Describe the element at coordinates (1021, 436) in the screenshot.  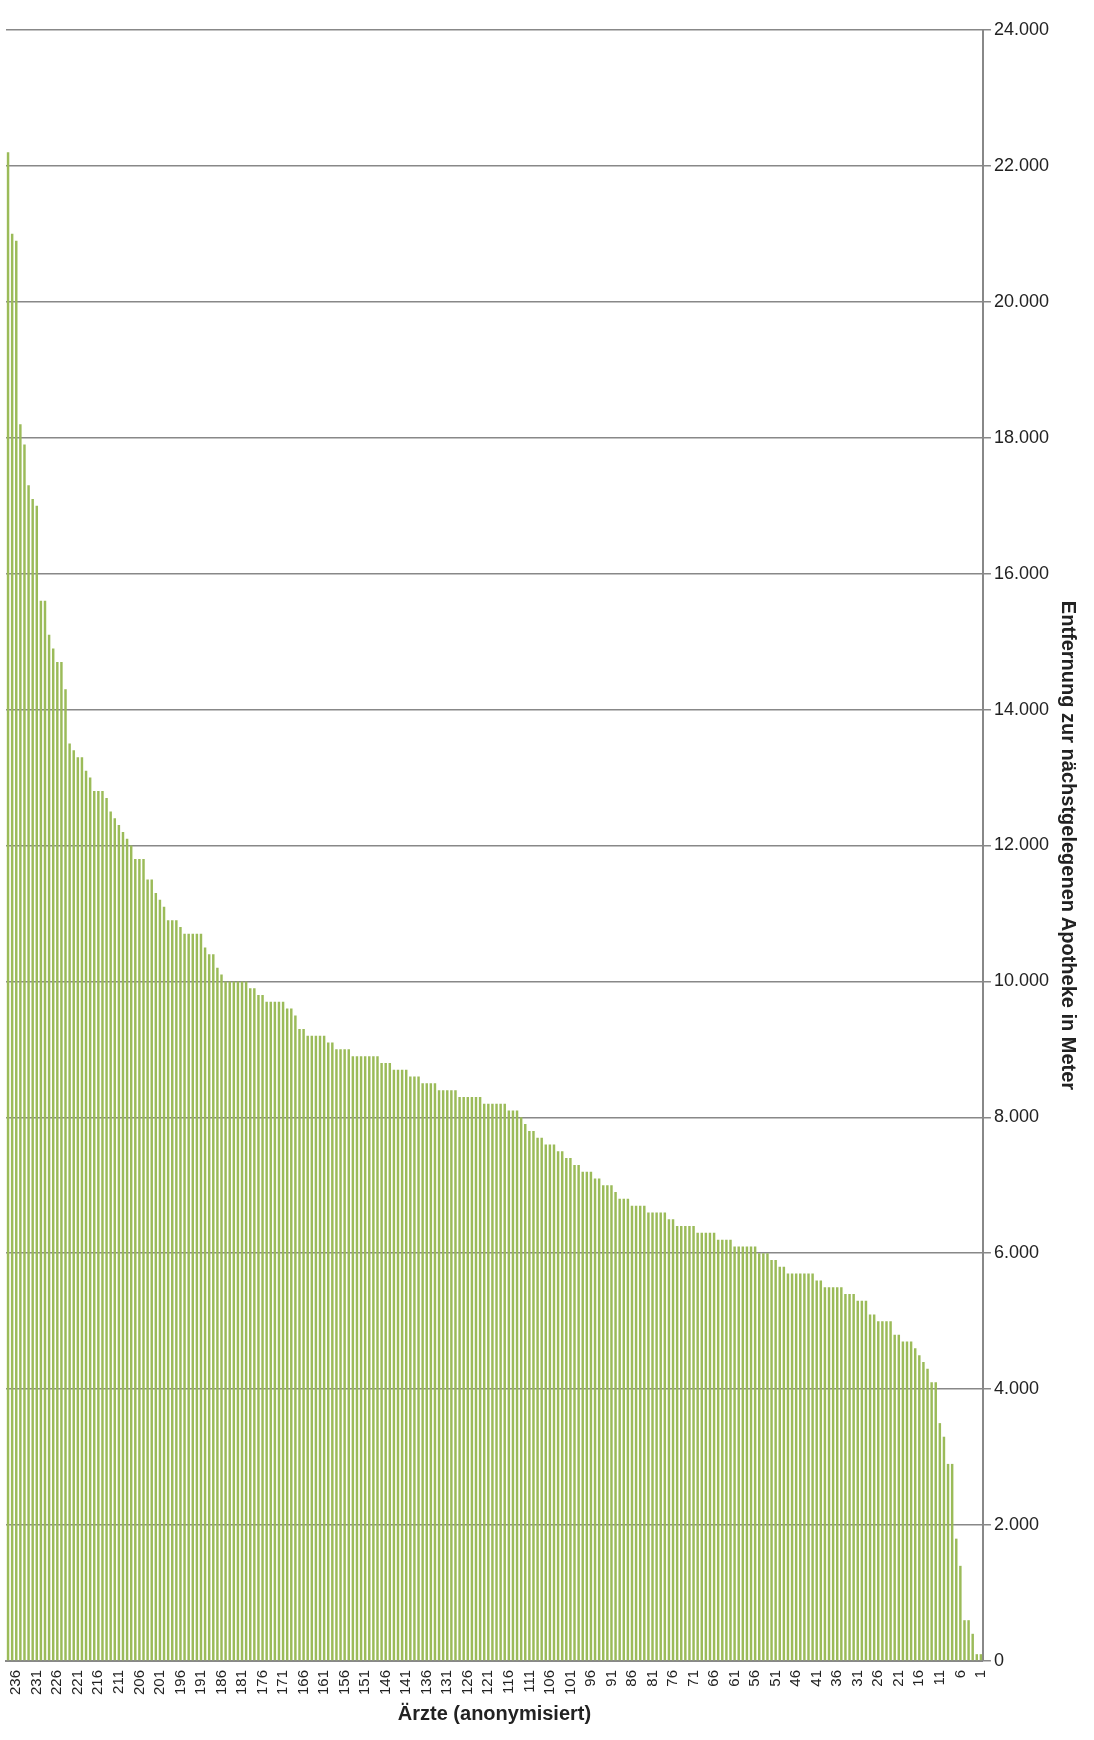
I see `y-tick-label: 18.000` at that location.